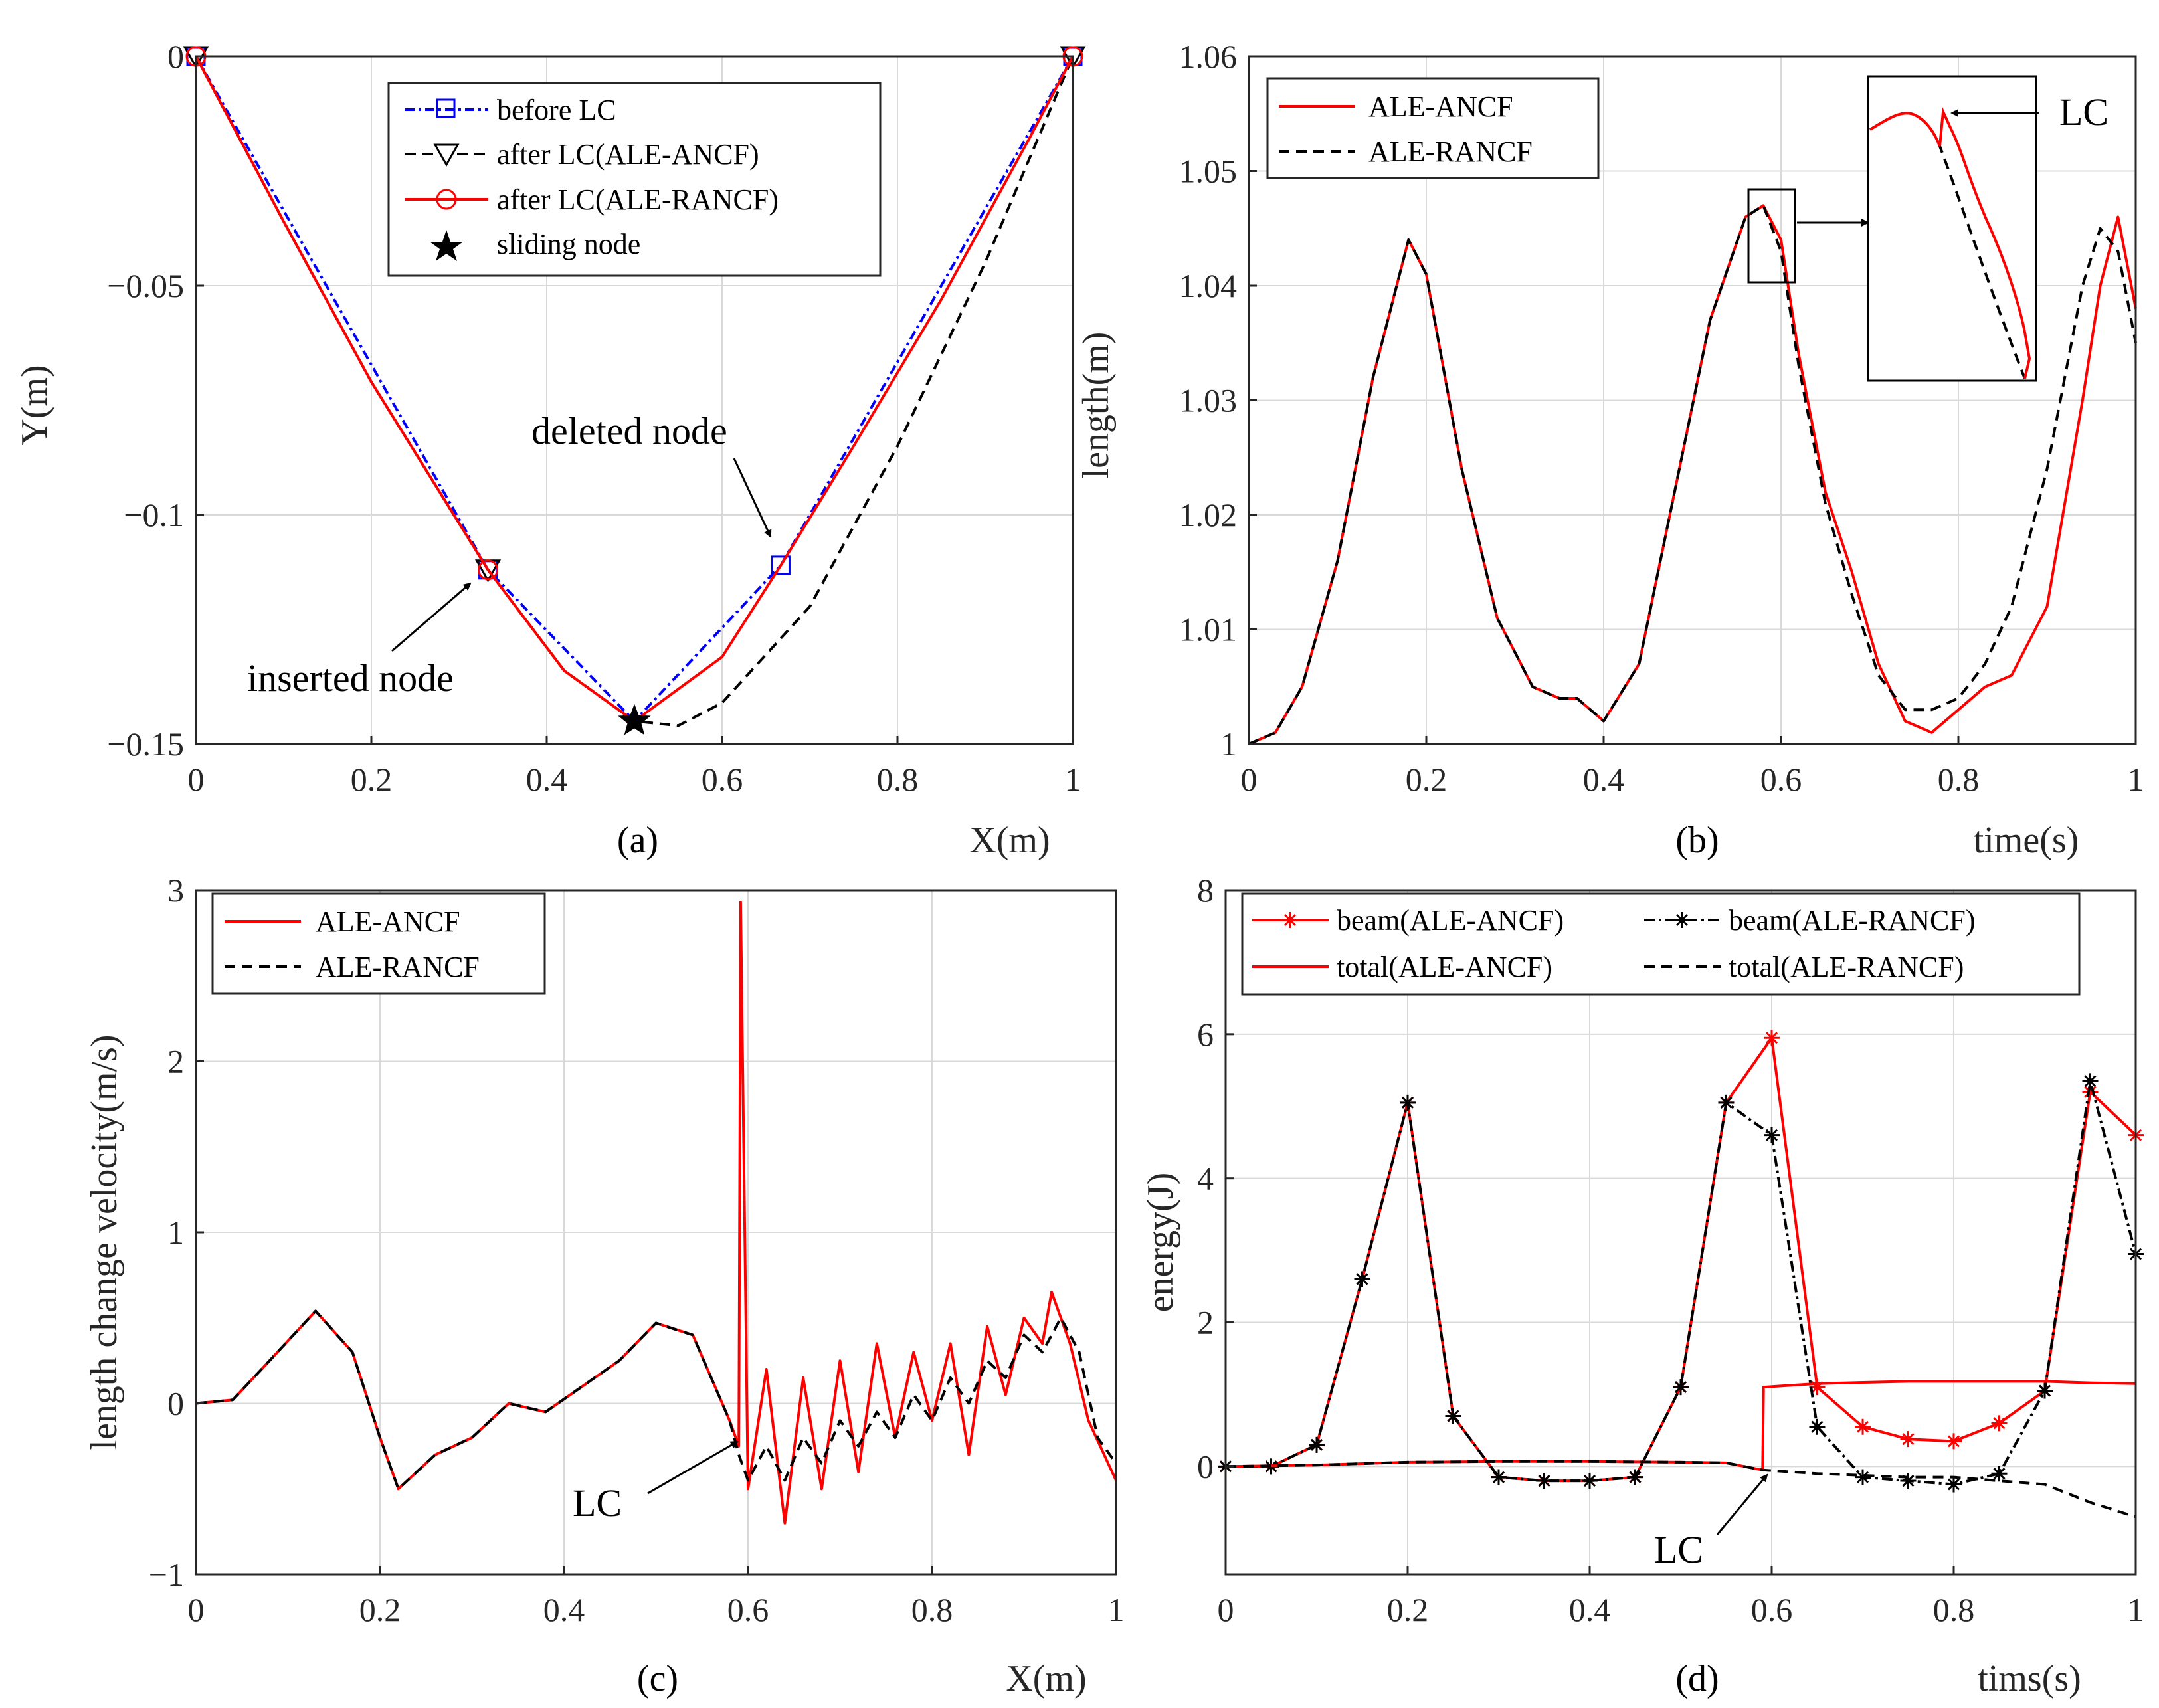 The width and height of the screenshot is (2159, 1708). What do you see at coordinates (1433, 128) in the screenshot?
I see `panel-b-legend: ALE-ANCF ALE-RANCF` at bounding box center [1433, 128].